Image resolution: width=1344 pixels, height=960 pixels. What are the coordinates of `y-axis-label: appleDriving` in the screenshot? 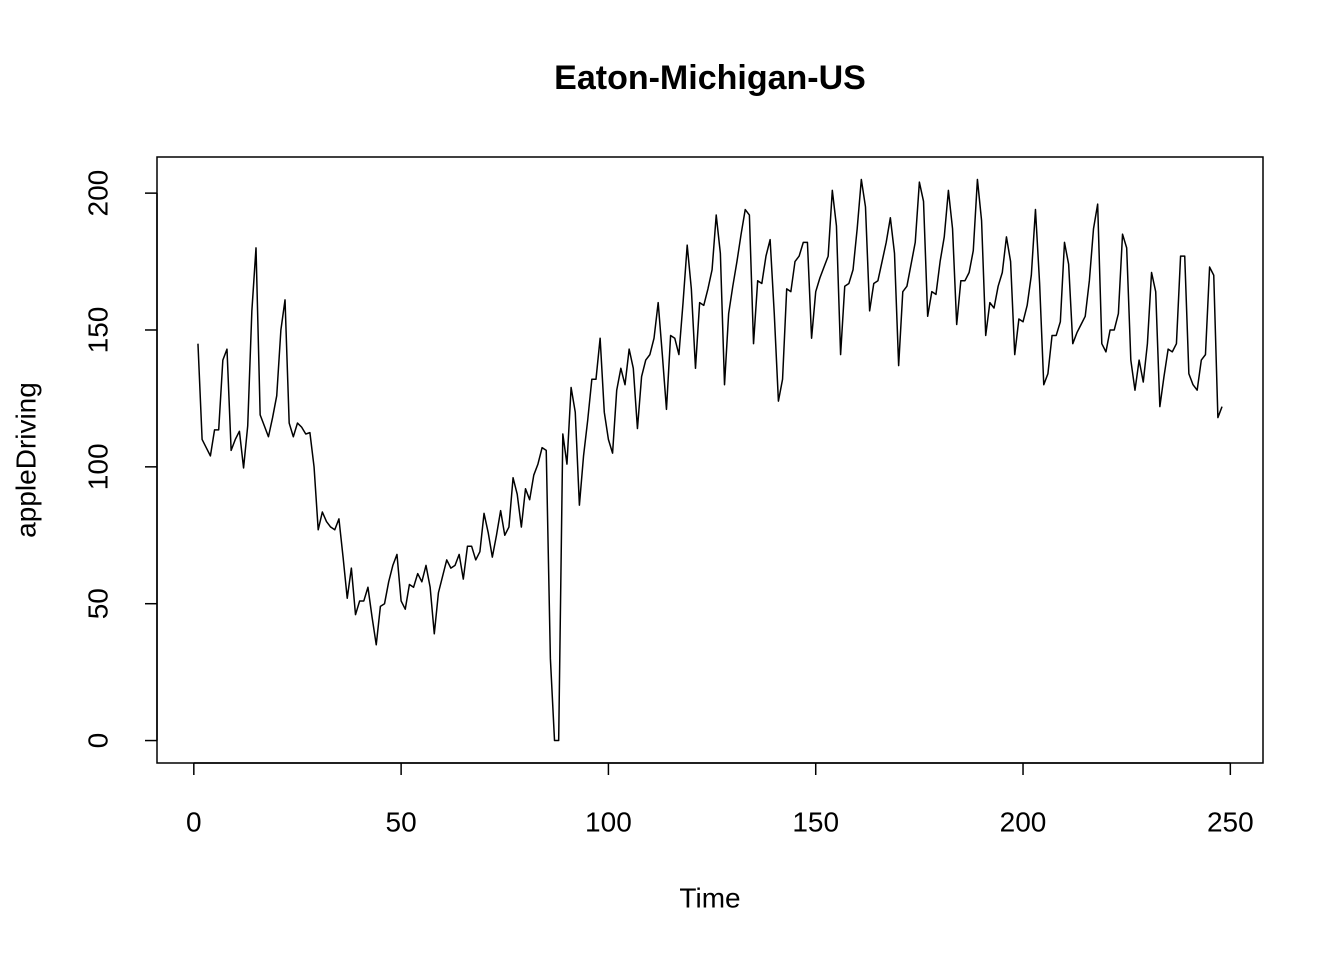 It's located at (25, 460).